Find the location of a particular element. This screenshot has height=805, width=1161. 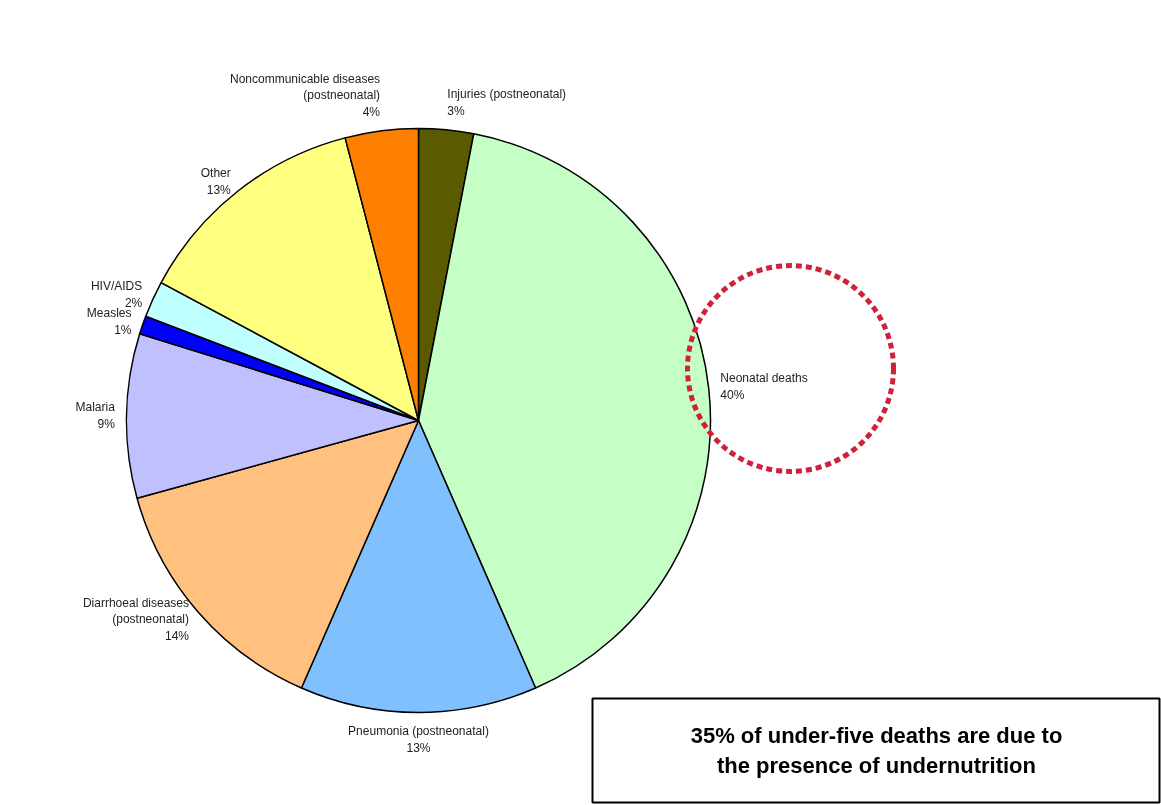

slice-label: Pneumonia (postneonatal) is located at coordinates (418, 731).